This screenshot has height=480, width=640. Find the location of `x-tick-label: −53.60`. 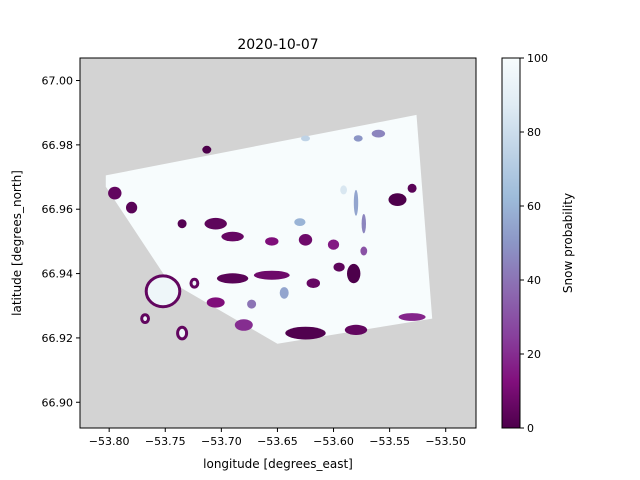

x-tick-label: −53.60 is located at coordinates (333, 441).